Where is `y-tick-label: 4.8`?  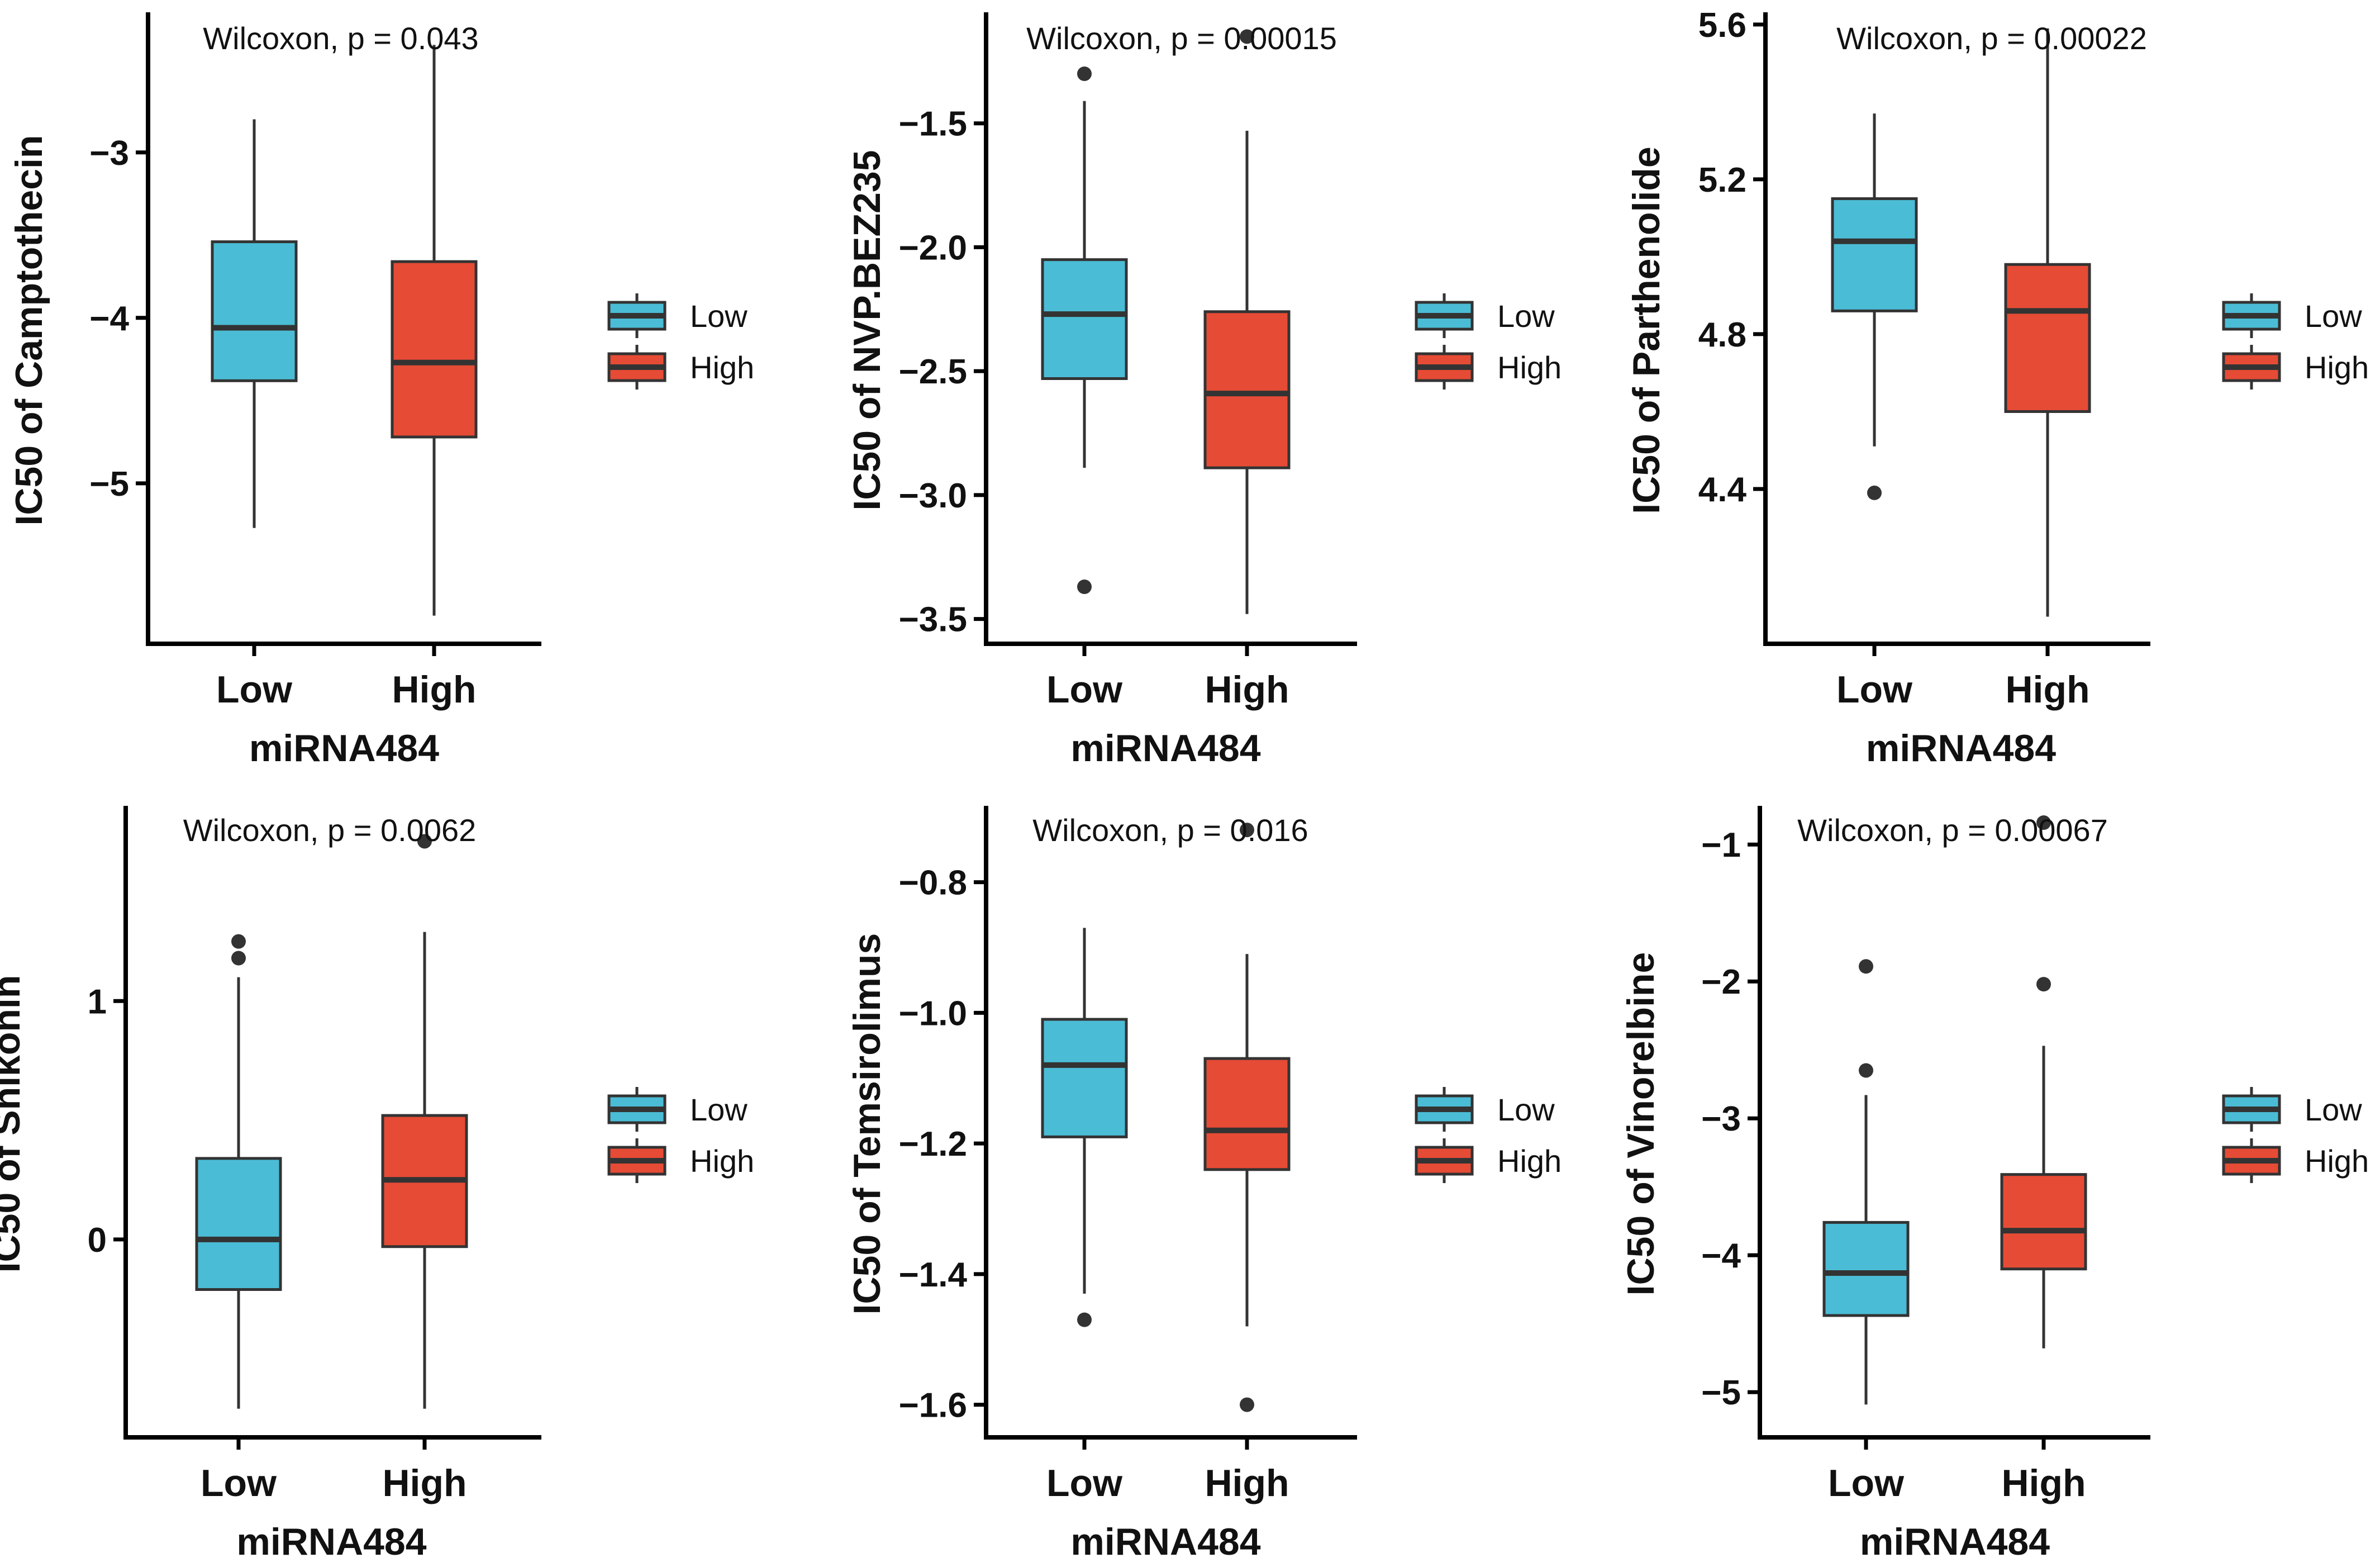 y-tick-label: 4.8 is located at coordinates (1722, 335).